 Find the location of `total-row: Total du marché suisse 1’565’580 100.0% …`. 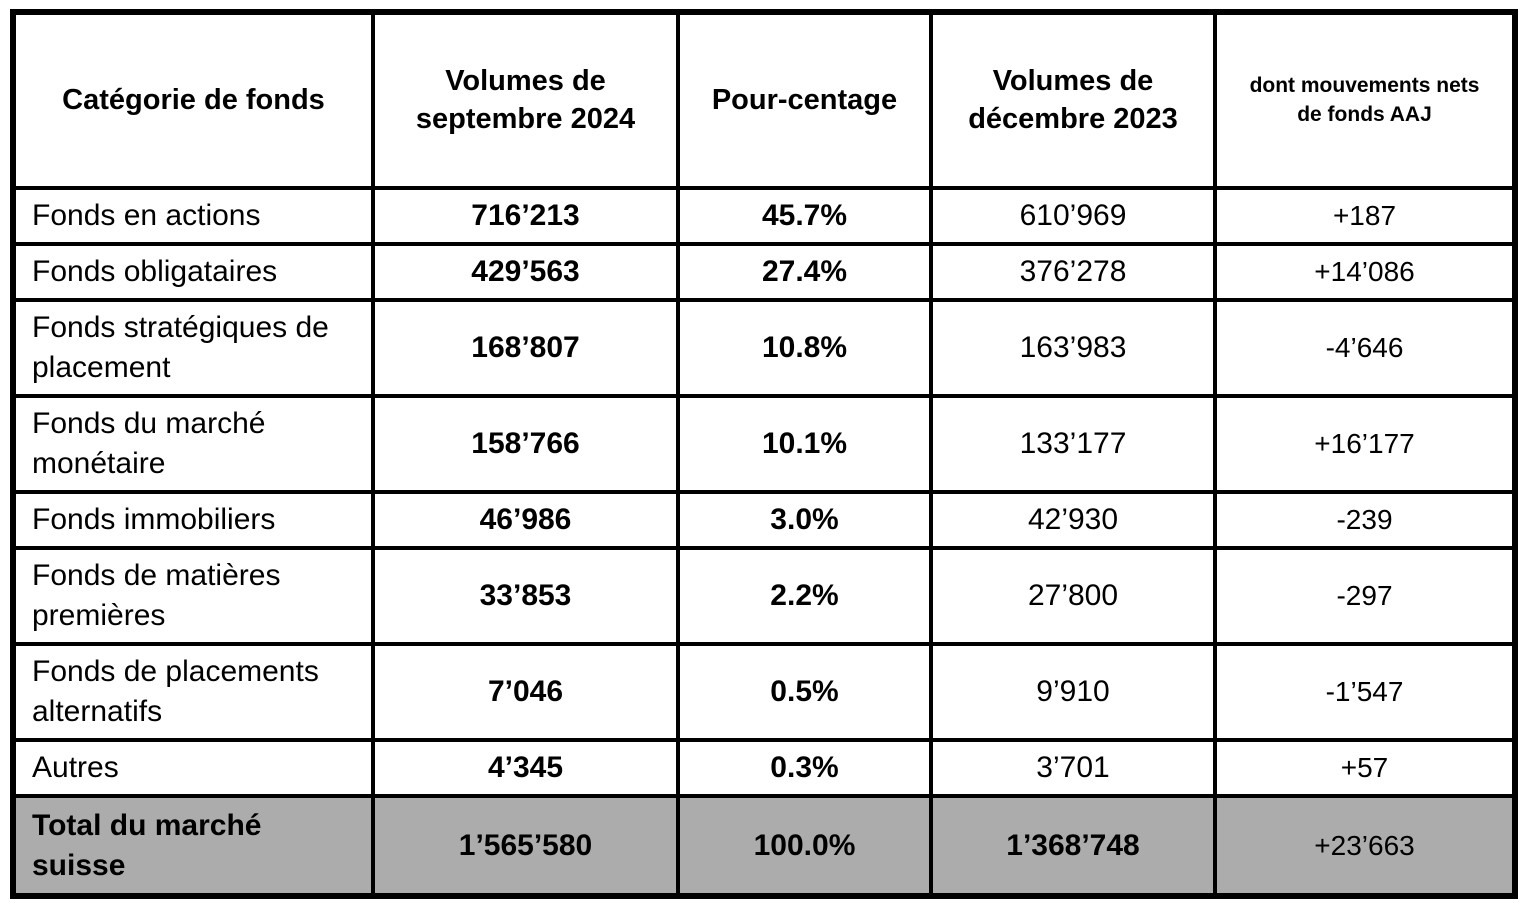

total-row: Total du marché suisse 1’565’580 100.0% … is located at coordinates (764, 846).